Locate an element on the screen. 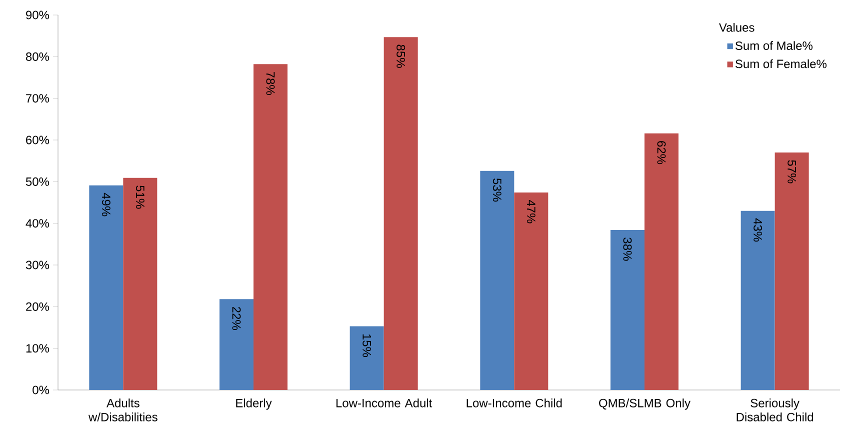 The height and width of the screenshot is (439, 844). x-tick-label: Seriously Disabled Child is located at coordinates (775, 410).